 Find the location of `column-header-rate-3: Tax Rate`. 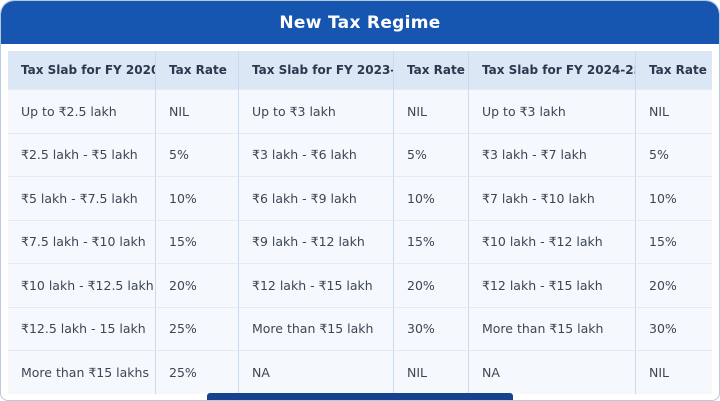

column-header-rate-3: Tax Rate is located at coordinates (674, 70).